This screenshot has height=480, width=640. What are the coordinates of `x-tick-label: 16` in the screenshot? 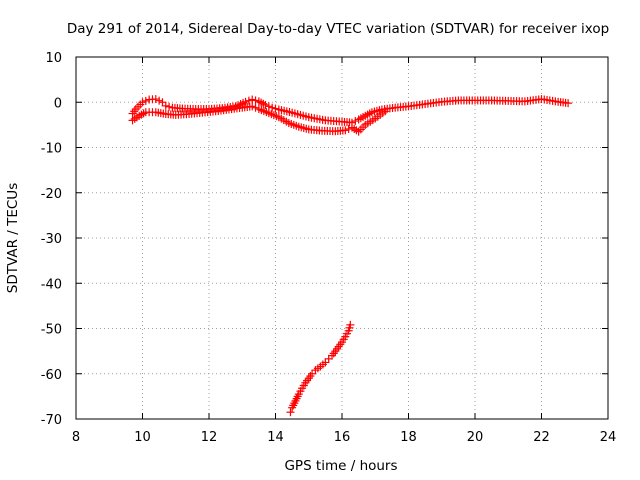 It's located at (342, 437).